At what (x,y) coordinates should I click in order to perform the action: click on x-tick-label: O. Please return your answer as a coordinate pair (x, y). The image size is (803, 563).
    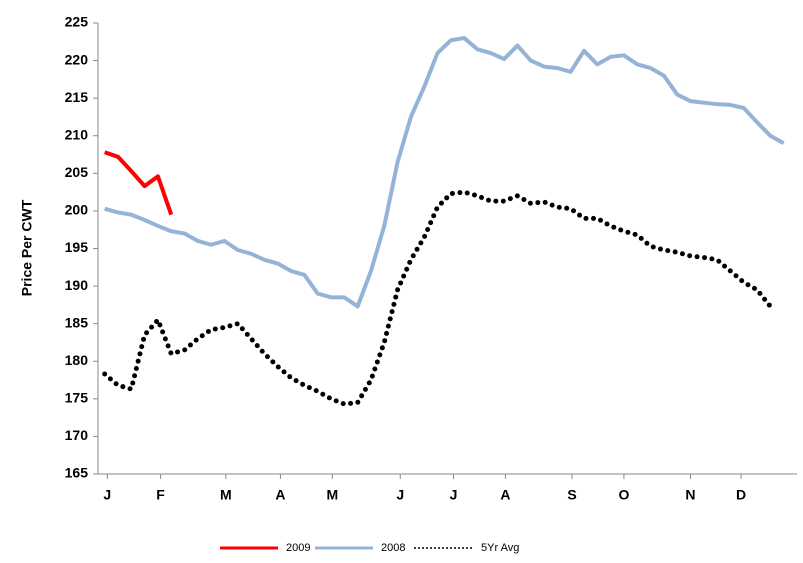
    Looking at the image, I should click on (623, 495).